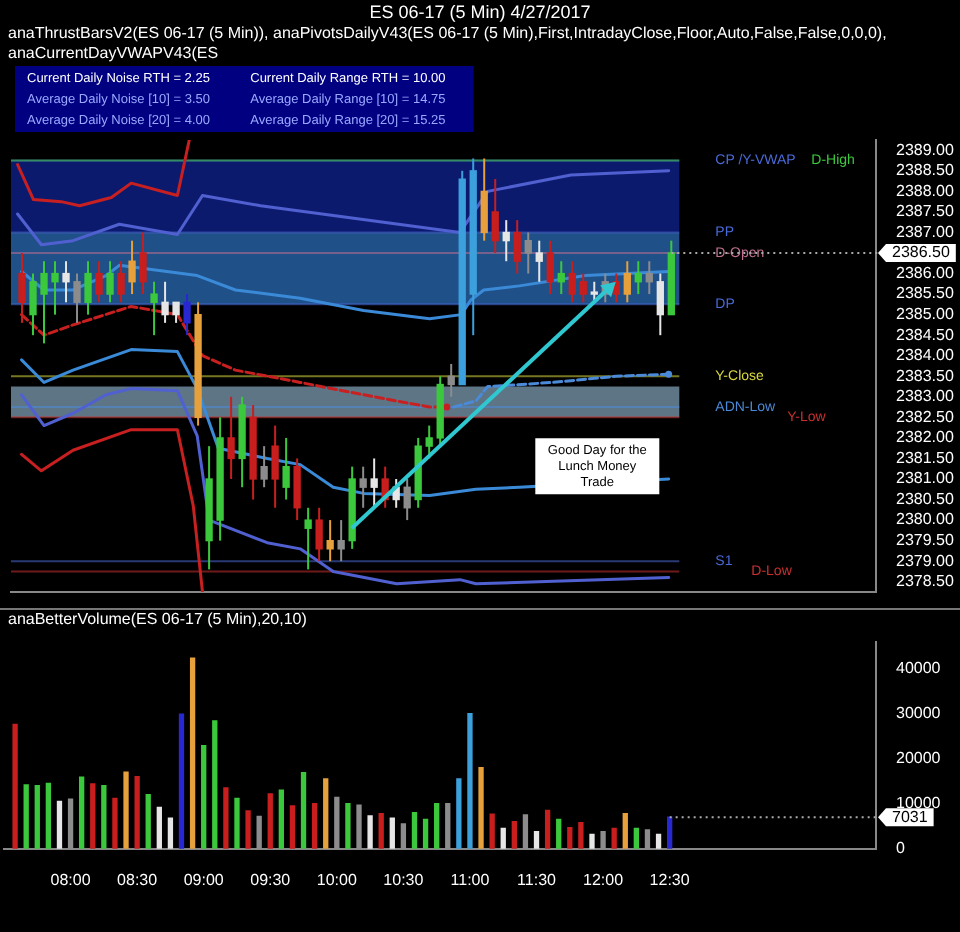 This screenshot has height=932, width=960. What do you see at coordinates (404, 879) in the screenshot?
I see `x-tick-label: 10:30` at bounding box center [404, 879].